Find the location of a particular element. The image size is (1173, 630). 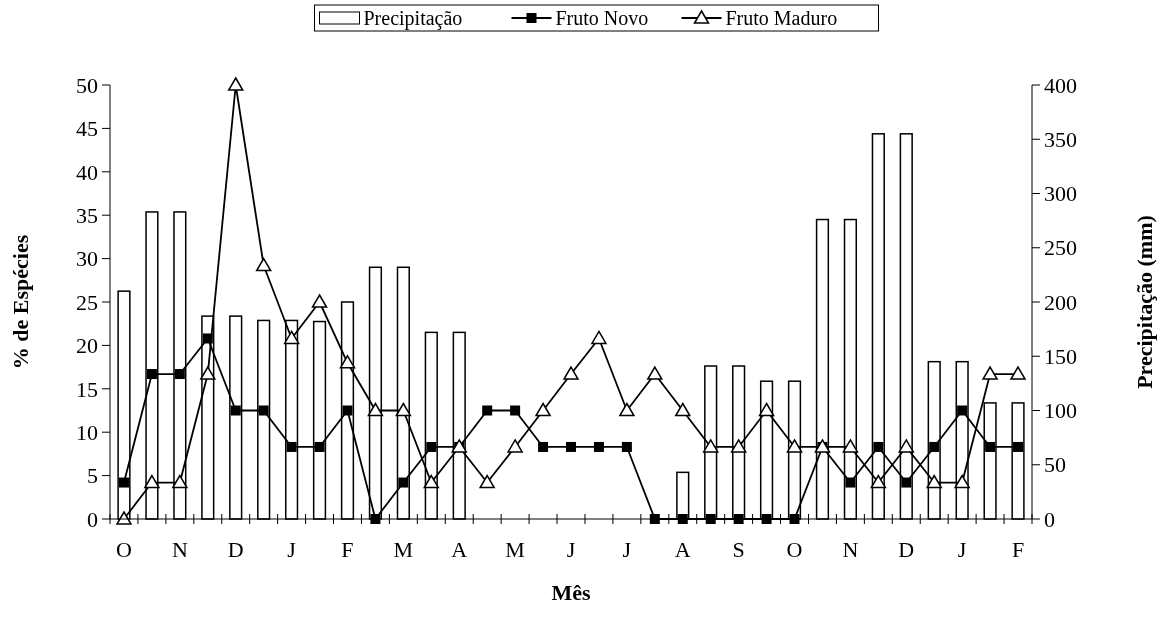

y-tick-label: 0 is located at coordinates (92, 519).